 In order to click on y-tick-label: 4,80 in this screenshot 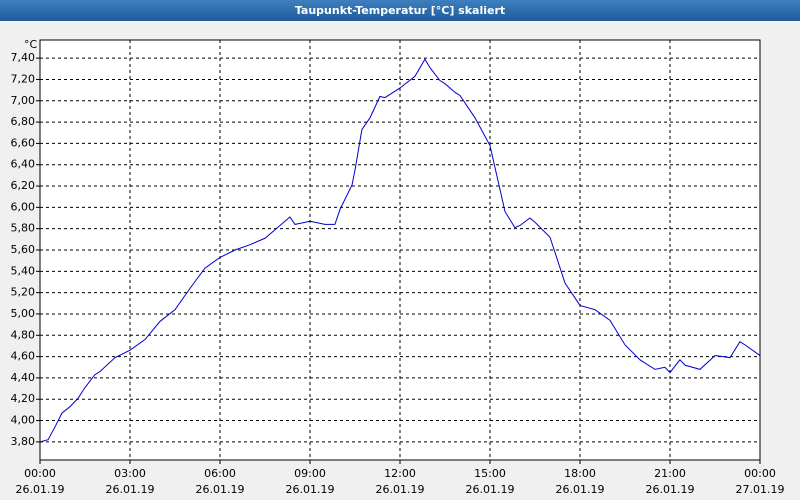, I will do `click(23, 334)`.